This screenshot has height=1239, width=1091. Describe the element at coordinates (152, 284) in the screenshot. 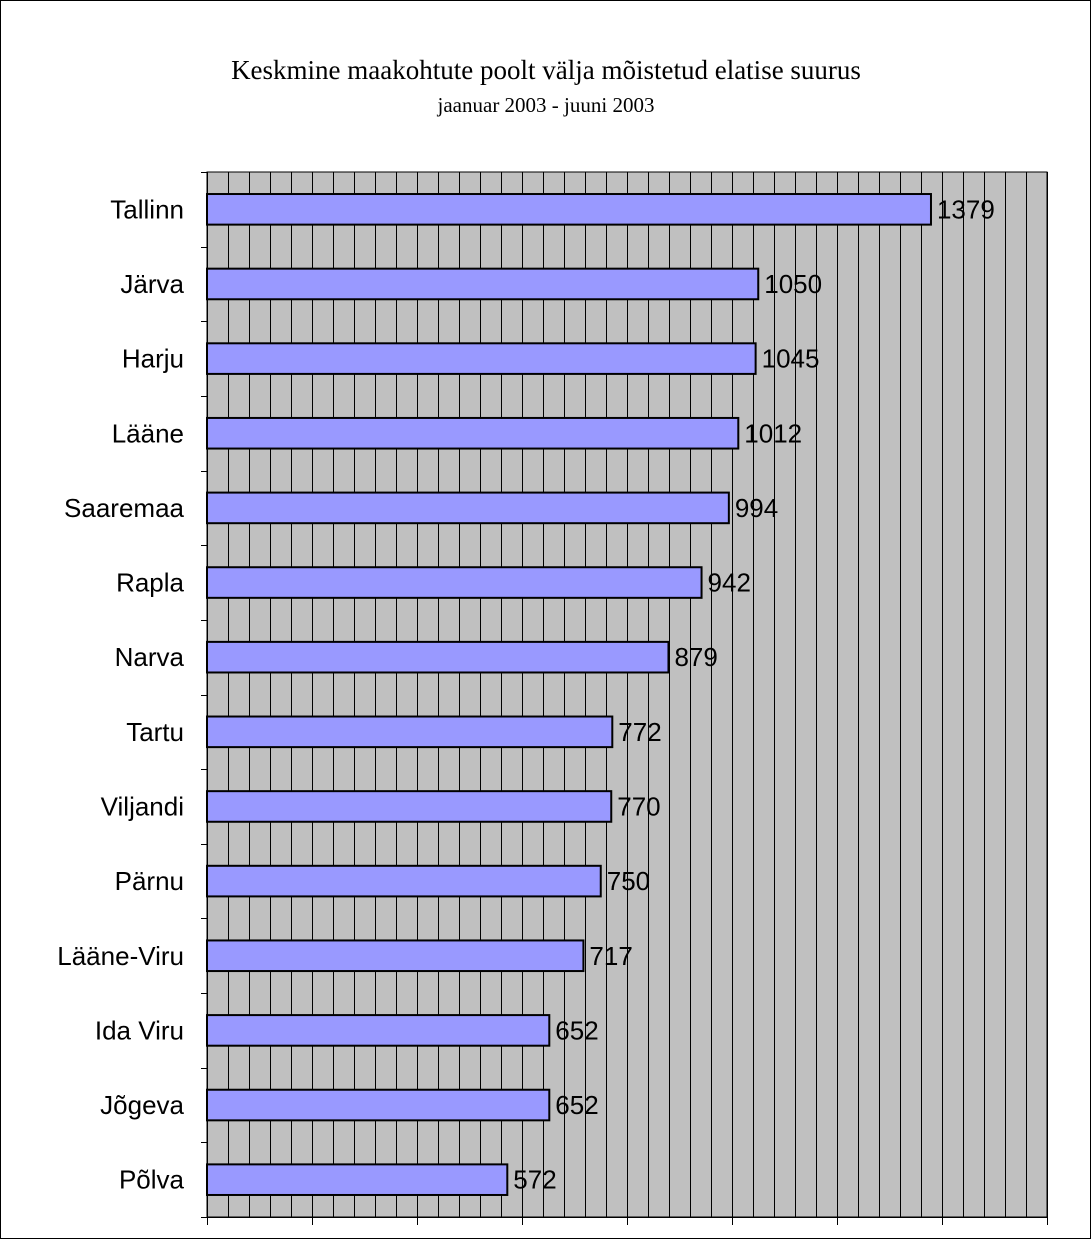

I see `category-label: Järva` at that location.